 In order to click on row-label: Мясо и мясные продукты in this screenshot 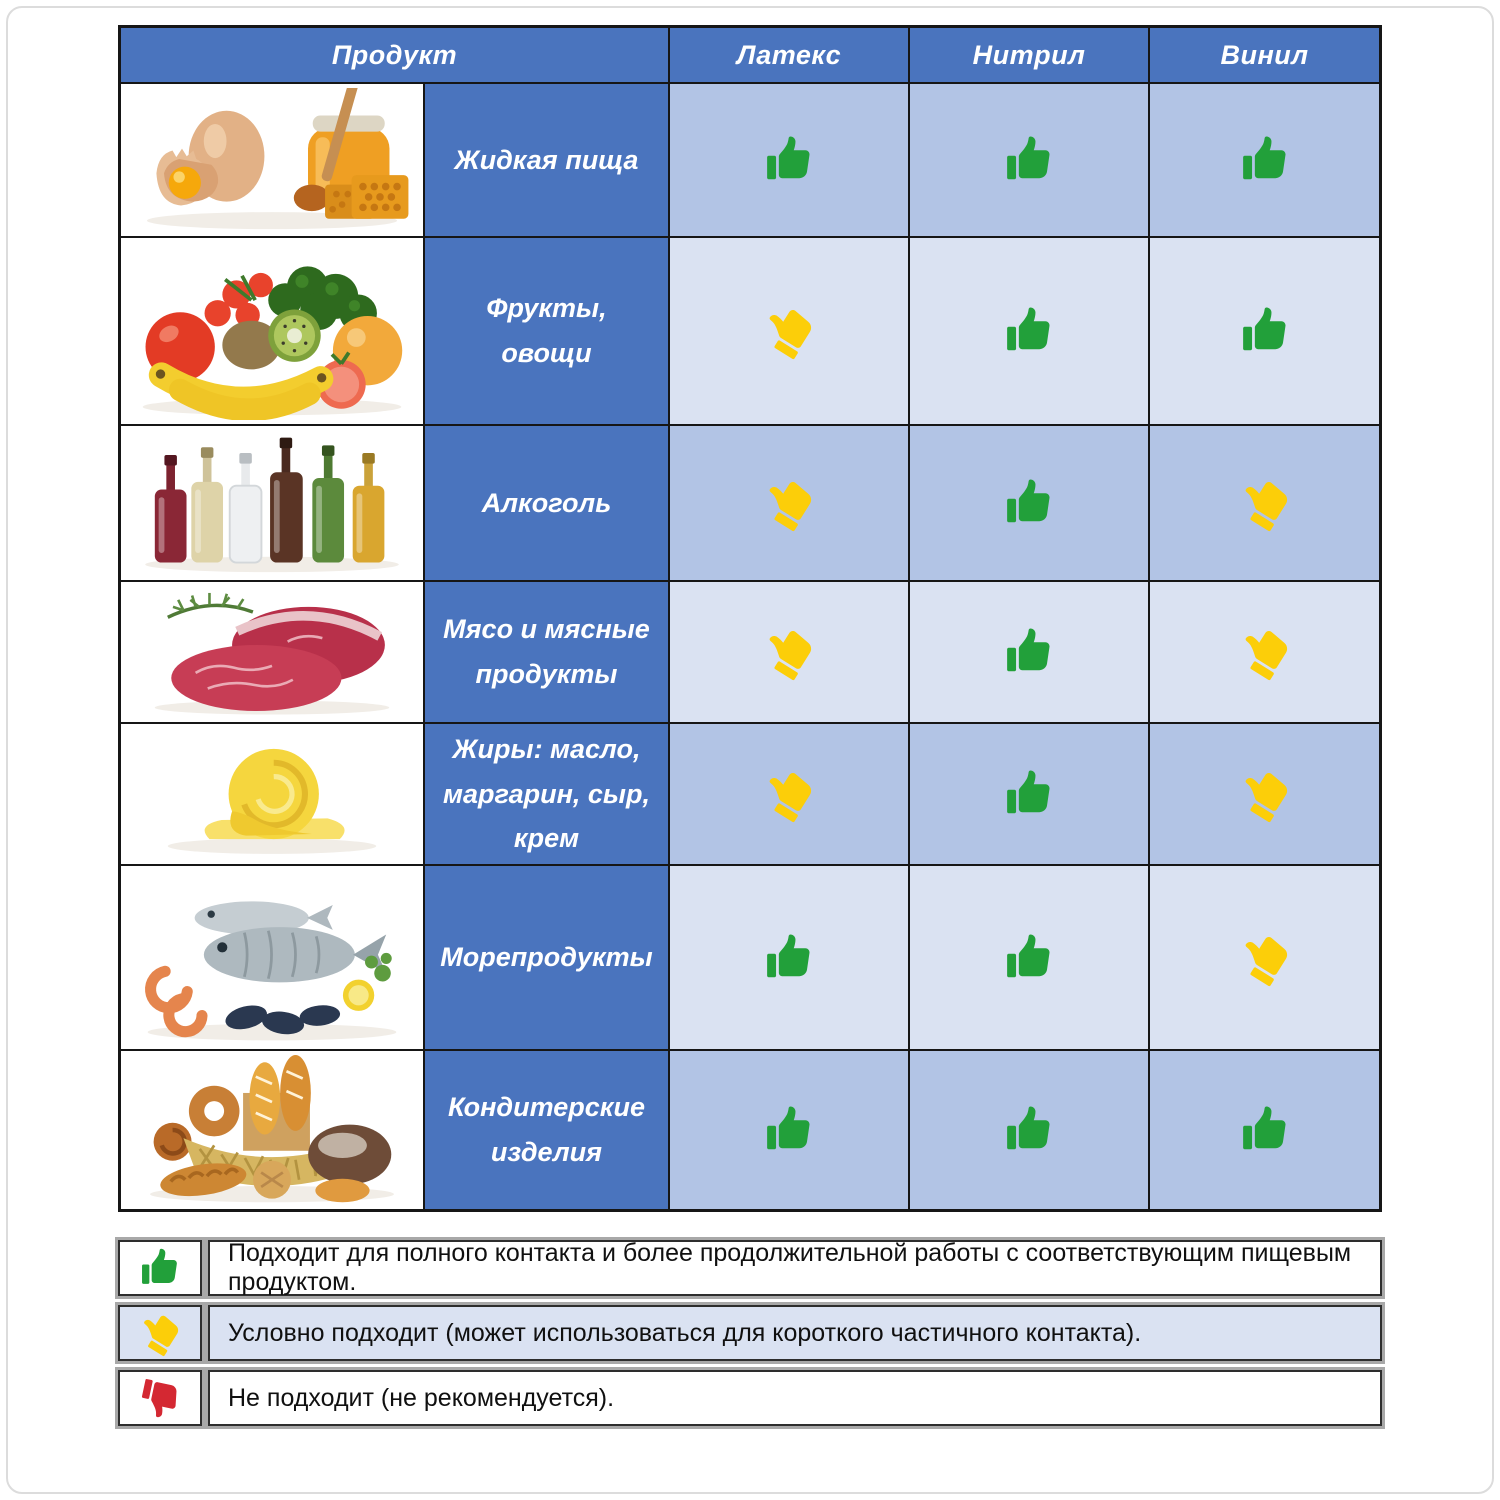, I will do `click(546, 651)`.